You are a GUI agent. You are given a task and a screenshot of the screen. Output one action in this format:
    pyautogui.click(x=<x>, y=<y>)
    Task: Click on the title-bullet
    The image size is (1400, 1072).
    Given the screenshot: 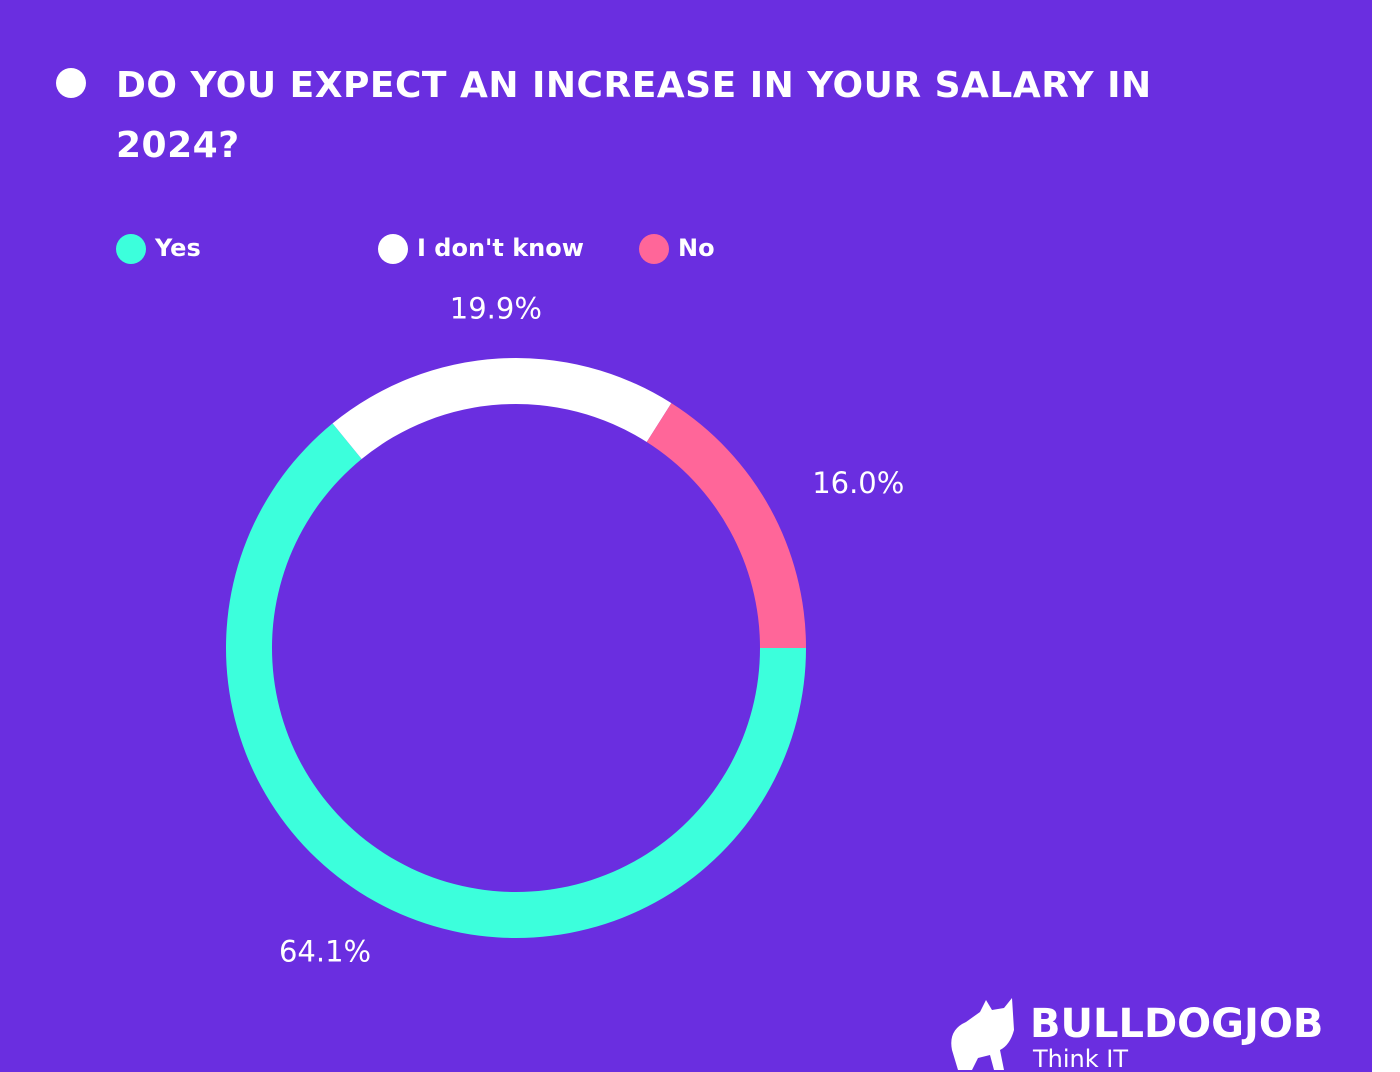 What is the action you would take?
    pyautogui.click(x=71, y=83)
    